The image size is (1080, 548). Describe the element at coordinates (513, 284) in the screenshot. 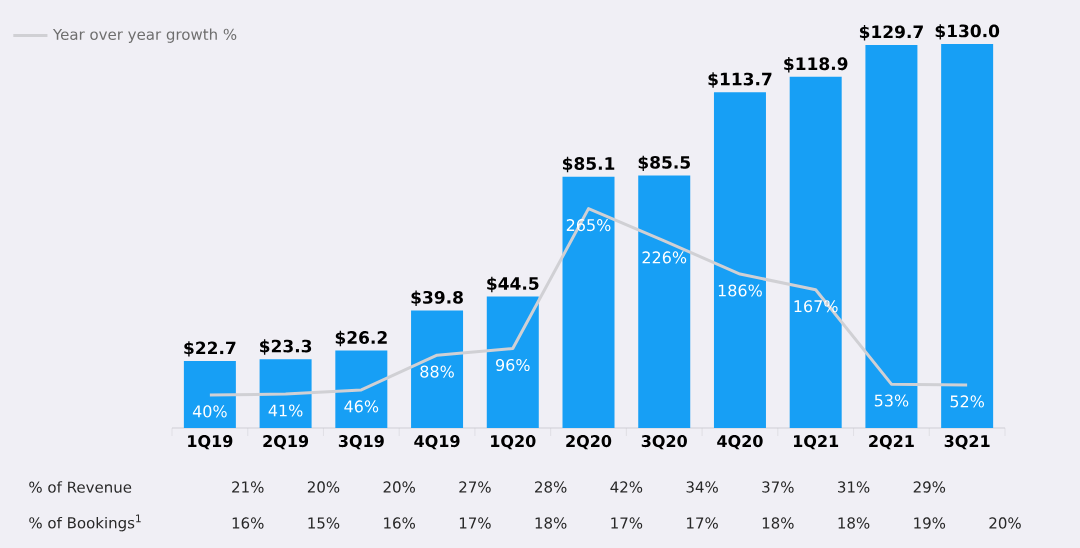

I see `data-label: $44.5` at that location.